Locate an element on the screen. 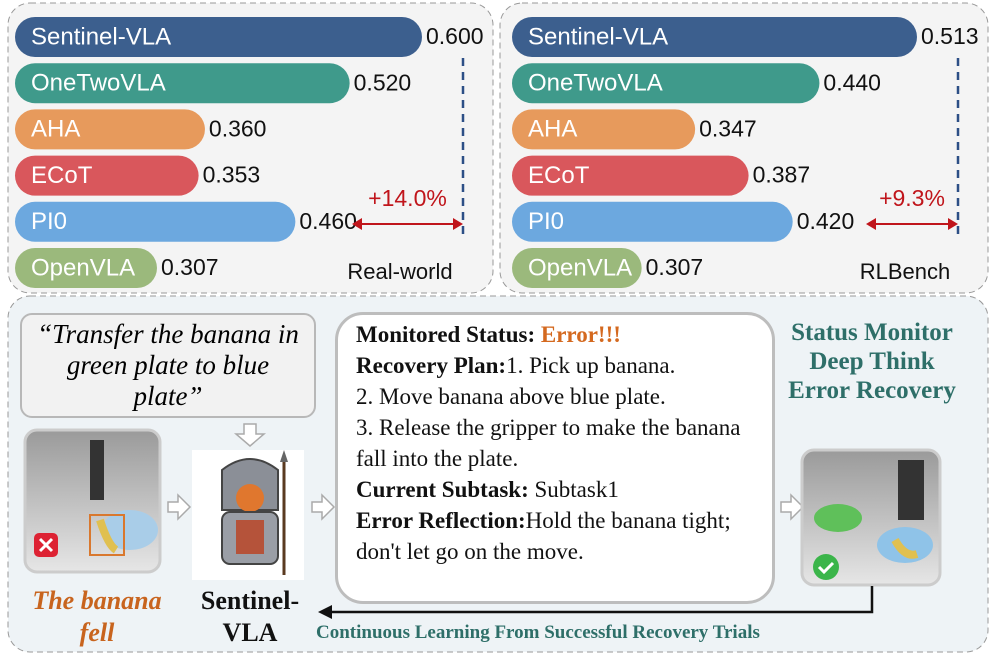 This screenshot has height=657, width=996. highlight is located at coordinates (107, 535).